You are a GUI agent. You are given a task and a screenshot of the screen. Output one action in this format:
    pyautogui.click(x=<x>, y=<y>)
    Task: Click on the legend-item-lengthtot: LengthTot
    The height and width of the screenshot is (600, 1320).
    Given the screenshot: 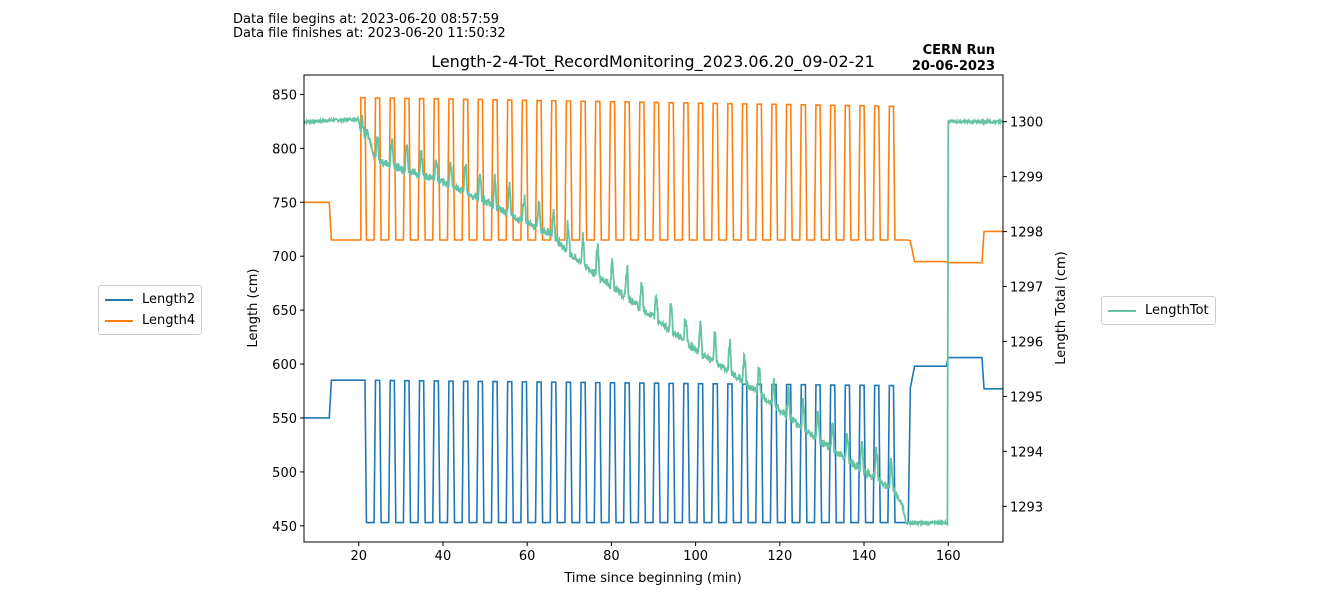 What is the action you would take?
    pyautogui.click(x=1158, y=310)
    